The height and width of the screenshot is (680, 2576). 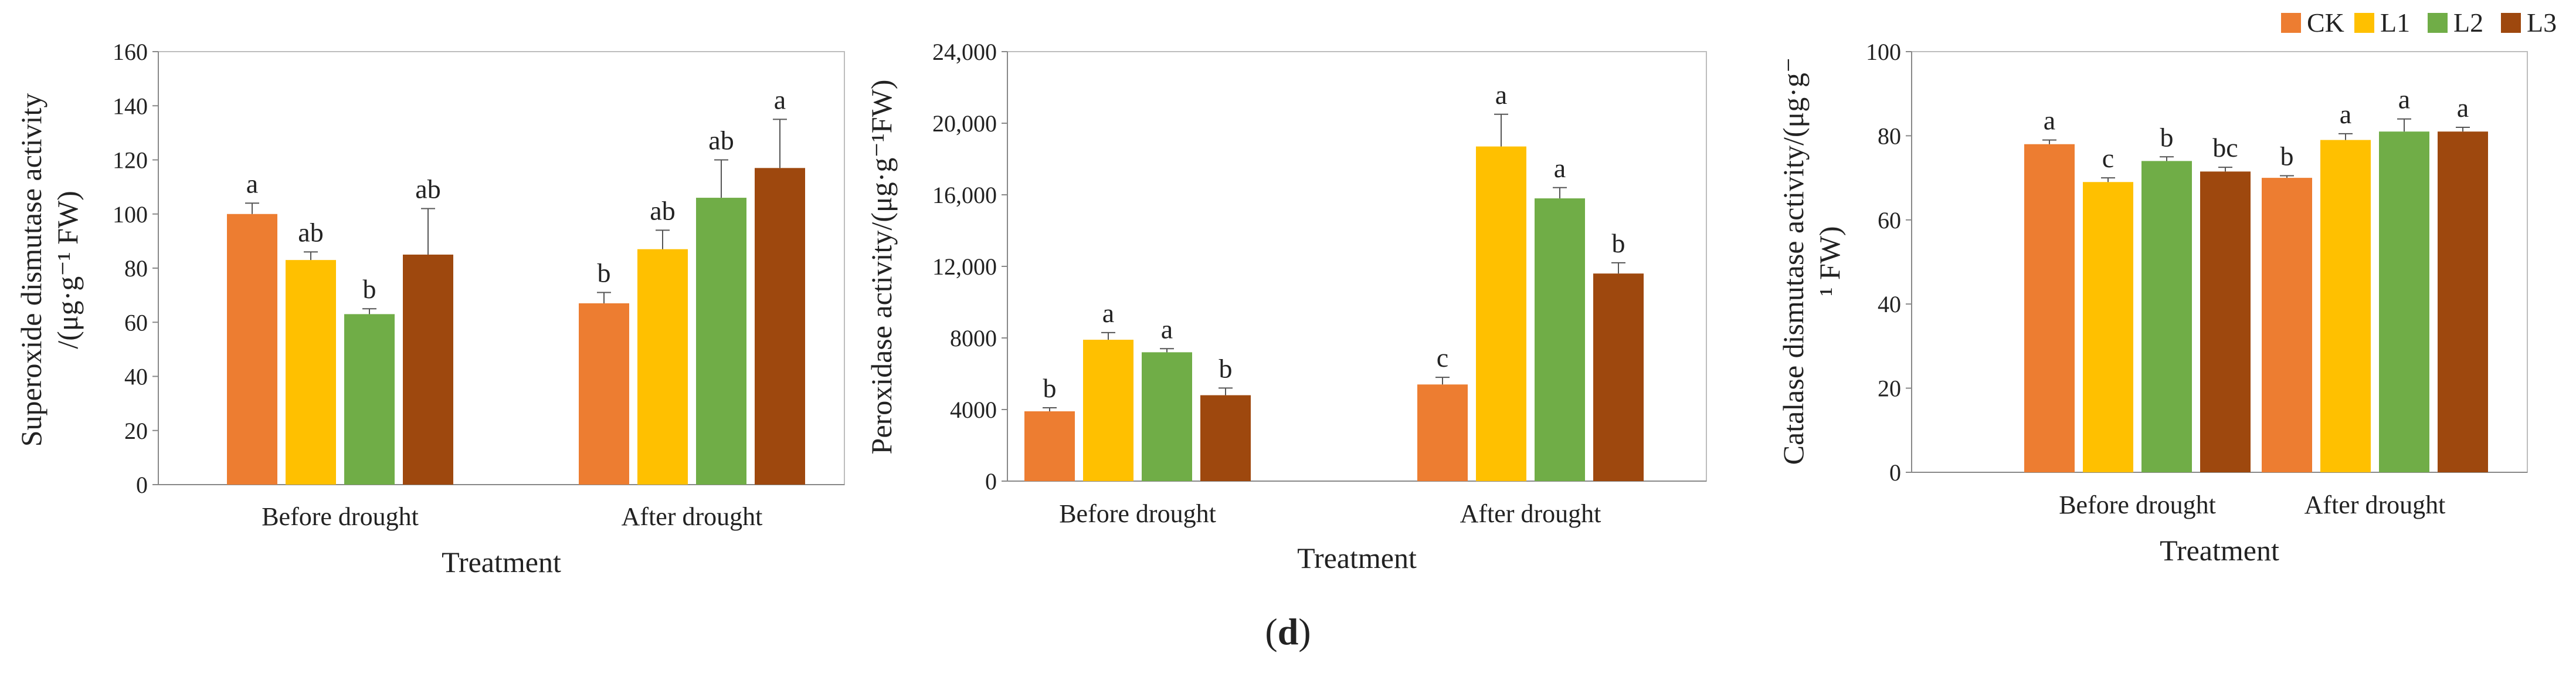 I want to click on y-axis-title-line: Catalase dismutase activity/(μg·g⁻, so click(x=1793, y=261).